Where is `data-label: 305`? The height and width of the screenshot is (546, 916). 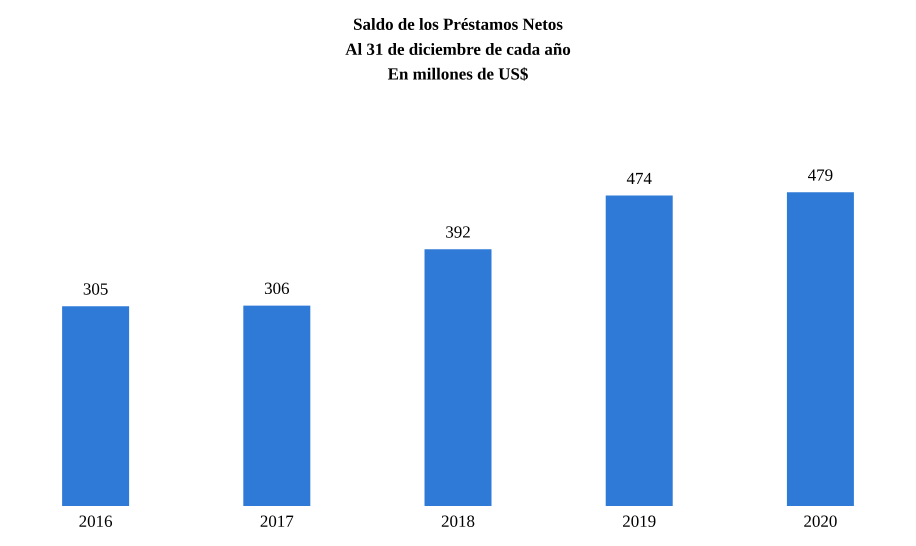 data-label: 305 is located at coordinates (96, 289).